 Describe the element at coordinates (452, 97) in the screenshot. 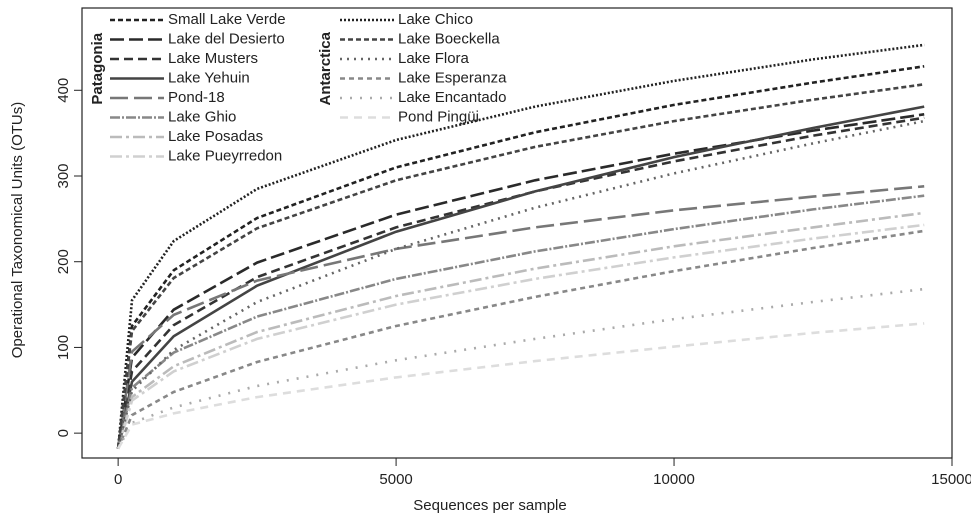

I see `legend-label: Lake Encantado` at that location.